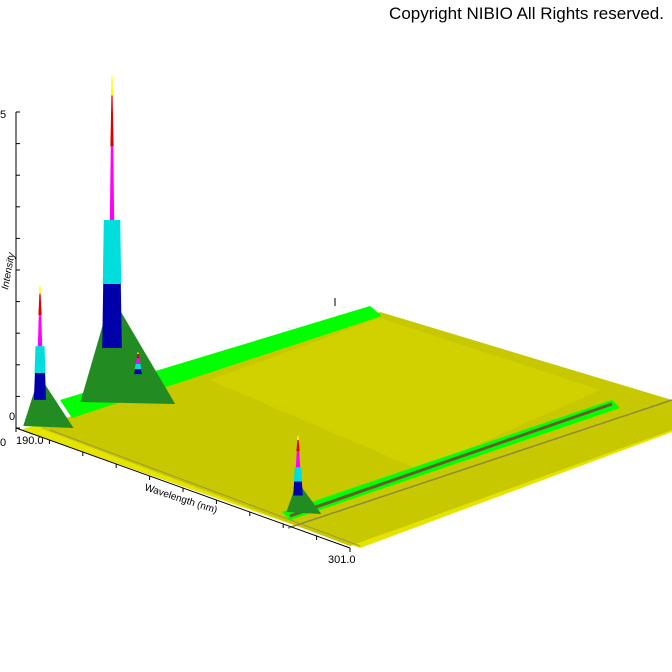  I want to click on y-axis-ticks, so click(18, 270).